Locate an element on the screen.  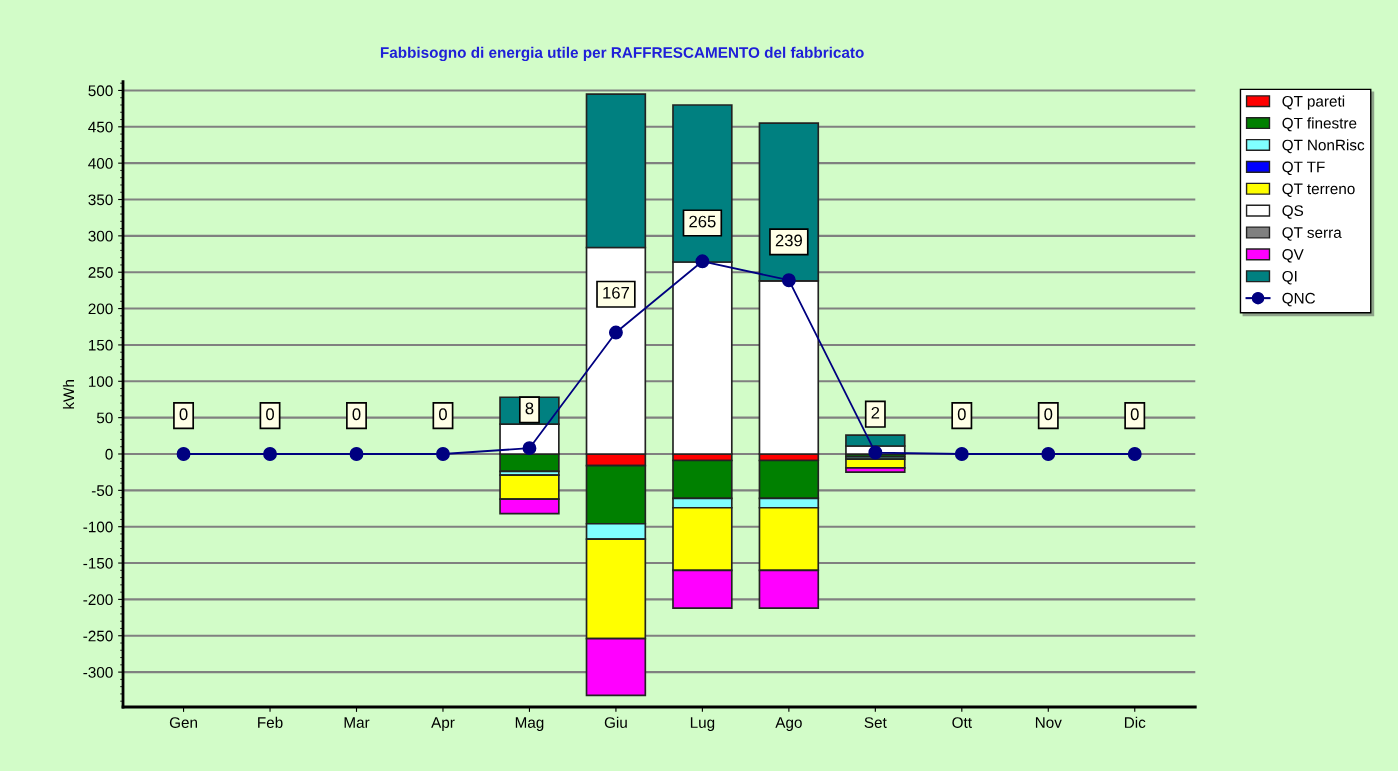
x-tick-label: Nov is located at coordinates (1048, 722).